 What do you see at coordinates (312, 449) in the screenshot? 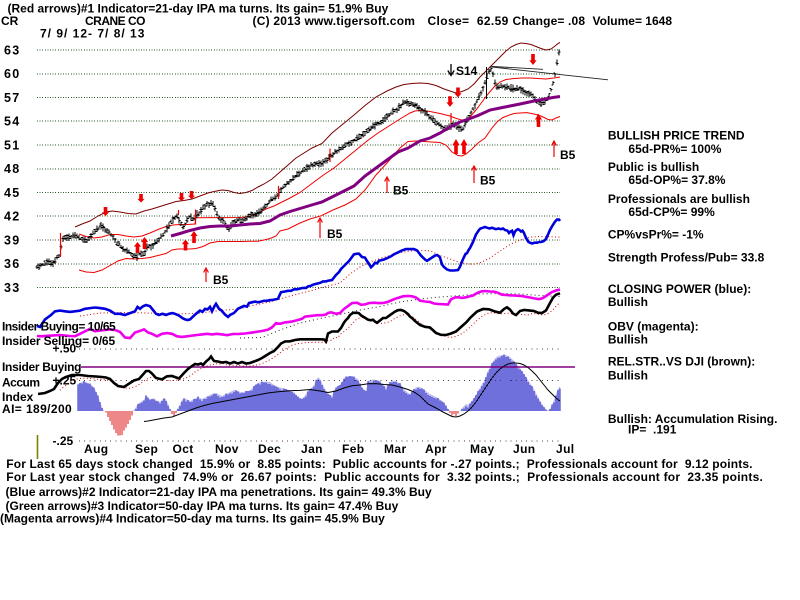
I see `svg-text: Jan` at bounding box center [312, 449].